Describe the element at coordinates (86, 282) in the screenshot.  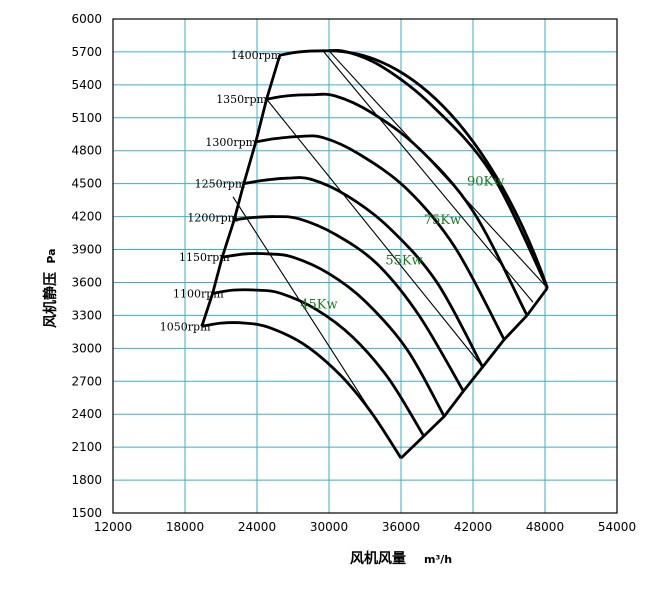
I see `y-tick-label: 3600` at that location.